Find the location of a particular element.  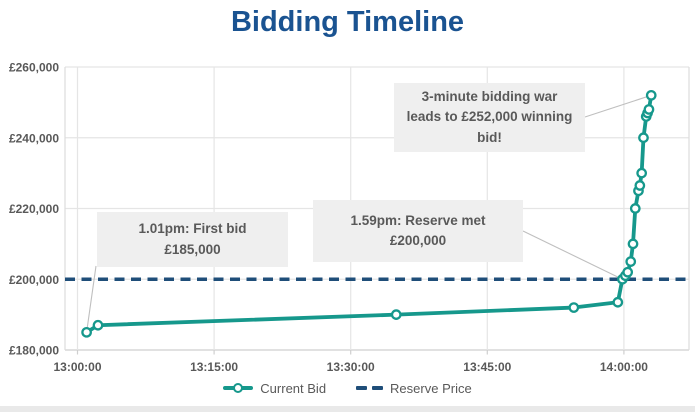

chart-title: Bidding Timeline is located at coordinates (347, 22).